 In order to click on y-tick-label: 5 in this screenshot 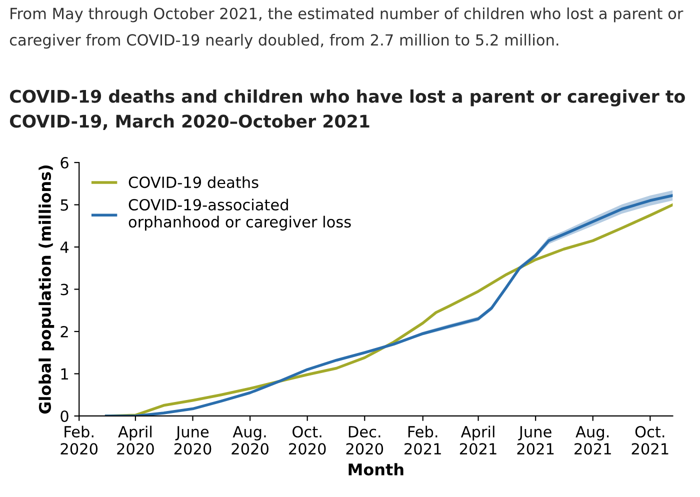, I will do `click(64, 205)`.